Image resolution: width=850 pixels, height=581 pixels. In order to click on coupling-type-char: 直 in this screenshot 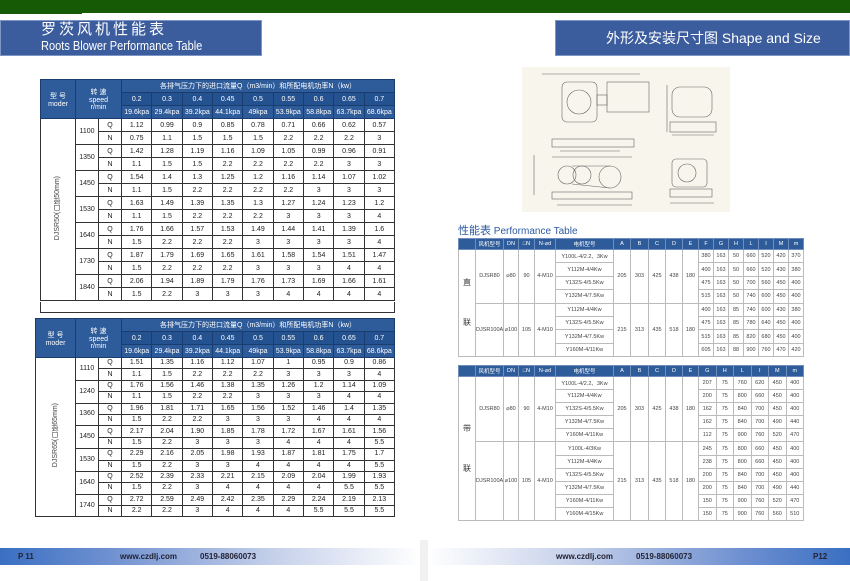, I will do `click(467, 283)`.